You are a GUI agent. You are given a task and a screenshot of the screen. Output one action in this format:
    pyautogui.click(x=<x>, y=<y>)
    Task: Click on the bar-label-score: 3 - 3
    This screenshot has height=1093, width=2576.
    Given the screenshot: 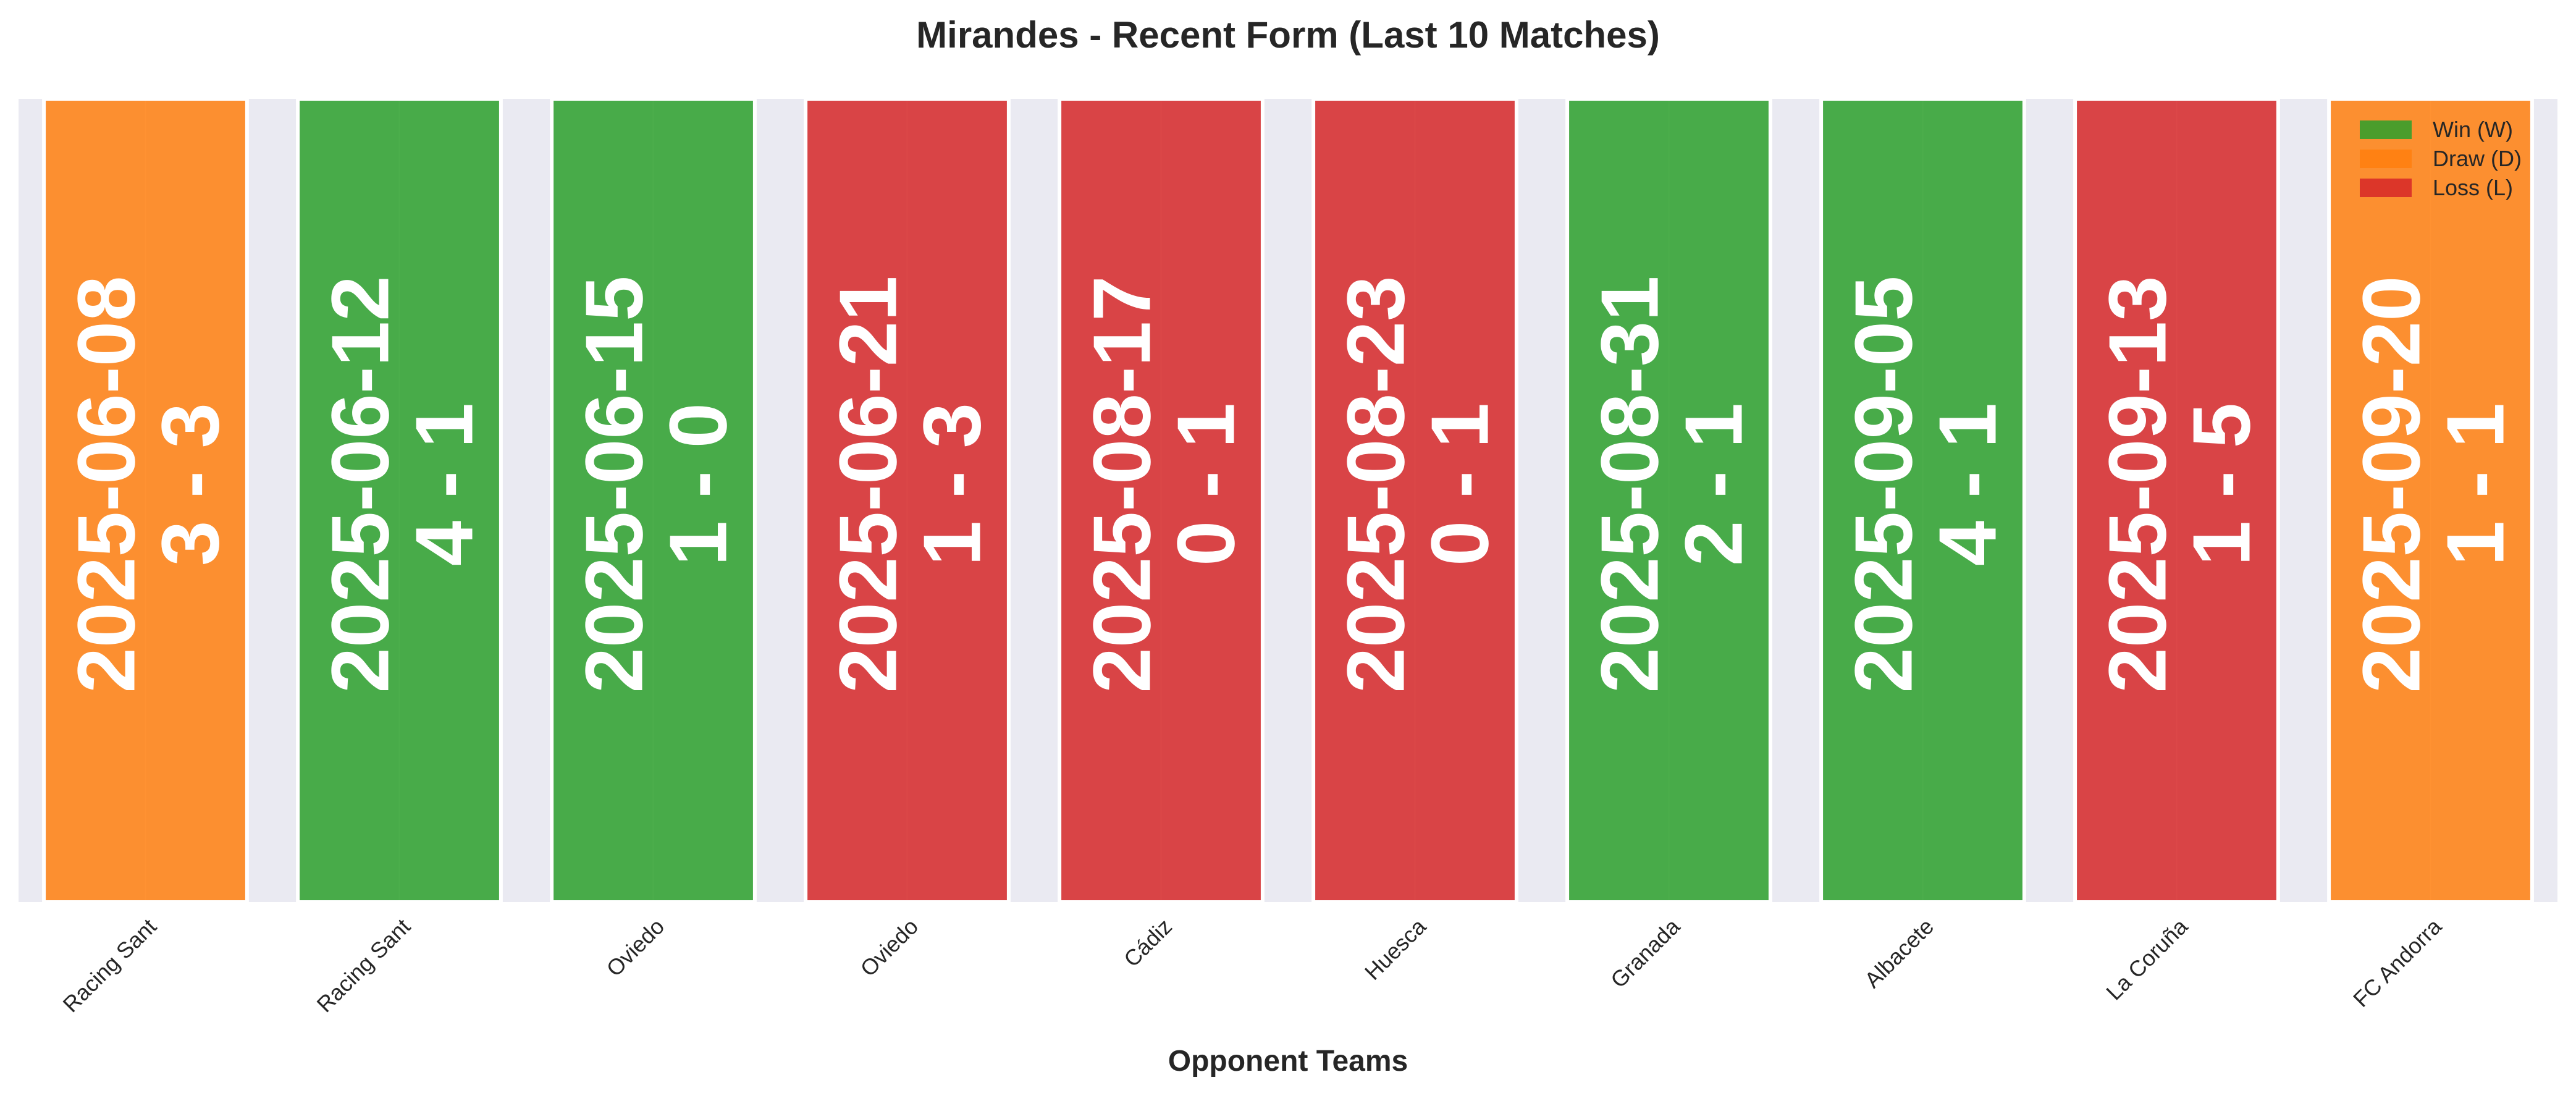 What is the action you would take?
    pyautogui.click(x=190, y=485)
    